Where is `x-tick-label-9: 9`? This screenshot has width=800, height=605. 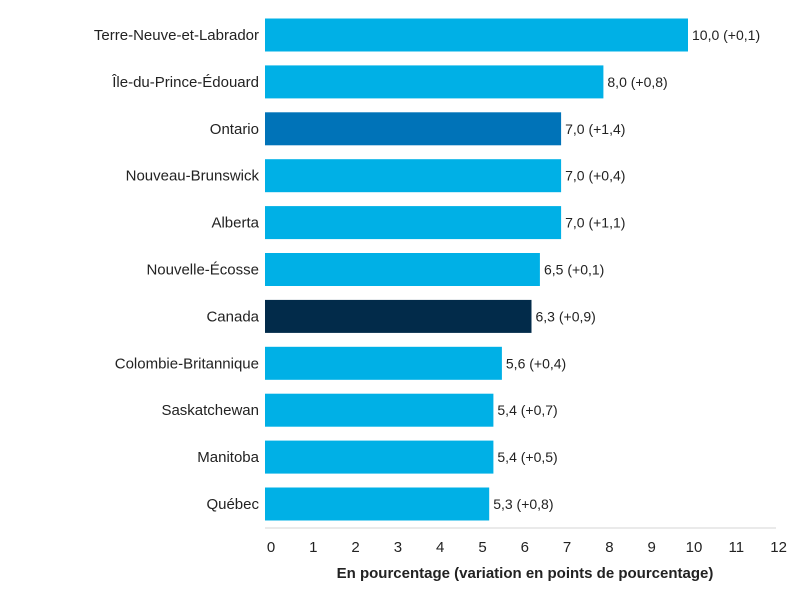
x-tick-label-9: 9 is located at coordinates (652, 547).